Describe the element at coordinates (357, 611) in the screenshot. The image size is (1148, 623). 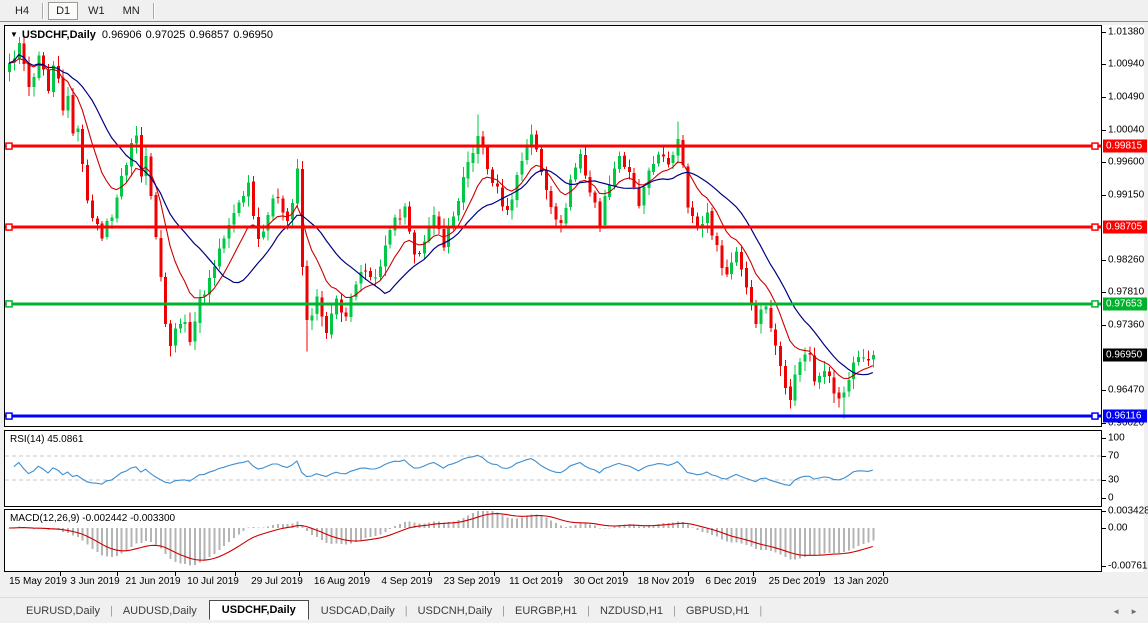
I see `chart-tab-usdcad: USDCAD,Daily` at that location.